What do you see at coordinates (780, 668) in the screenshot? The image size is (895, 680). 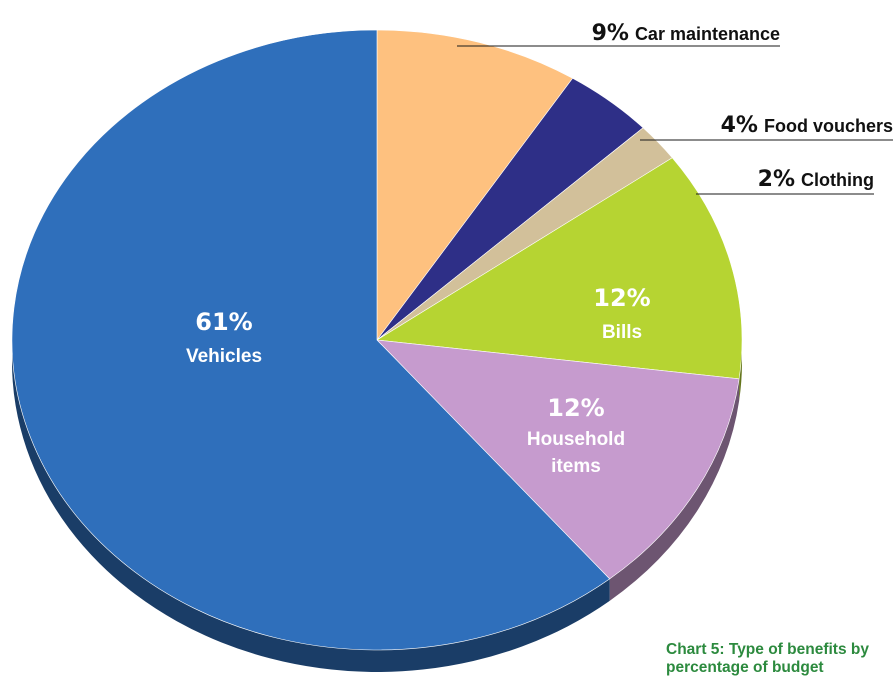 I see `chart-caption-line-2: percentage of budget` at bounding box center [780, 668].